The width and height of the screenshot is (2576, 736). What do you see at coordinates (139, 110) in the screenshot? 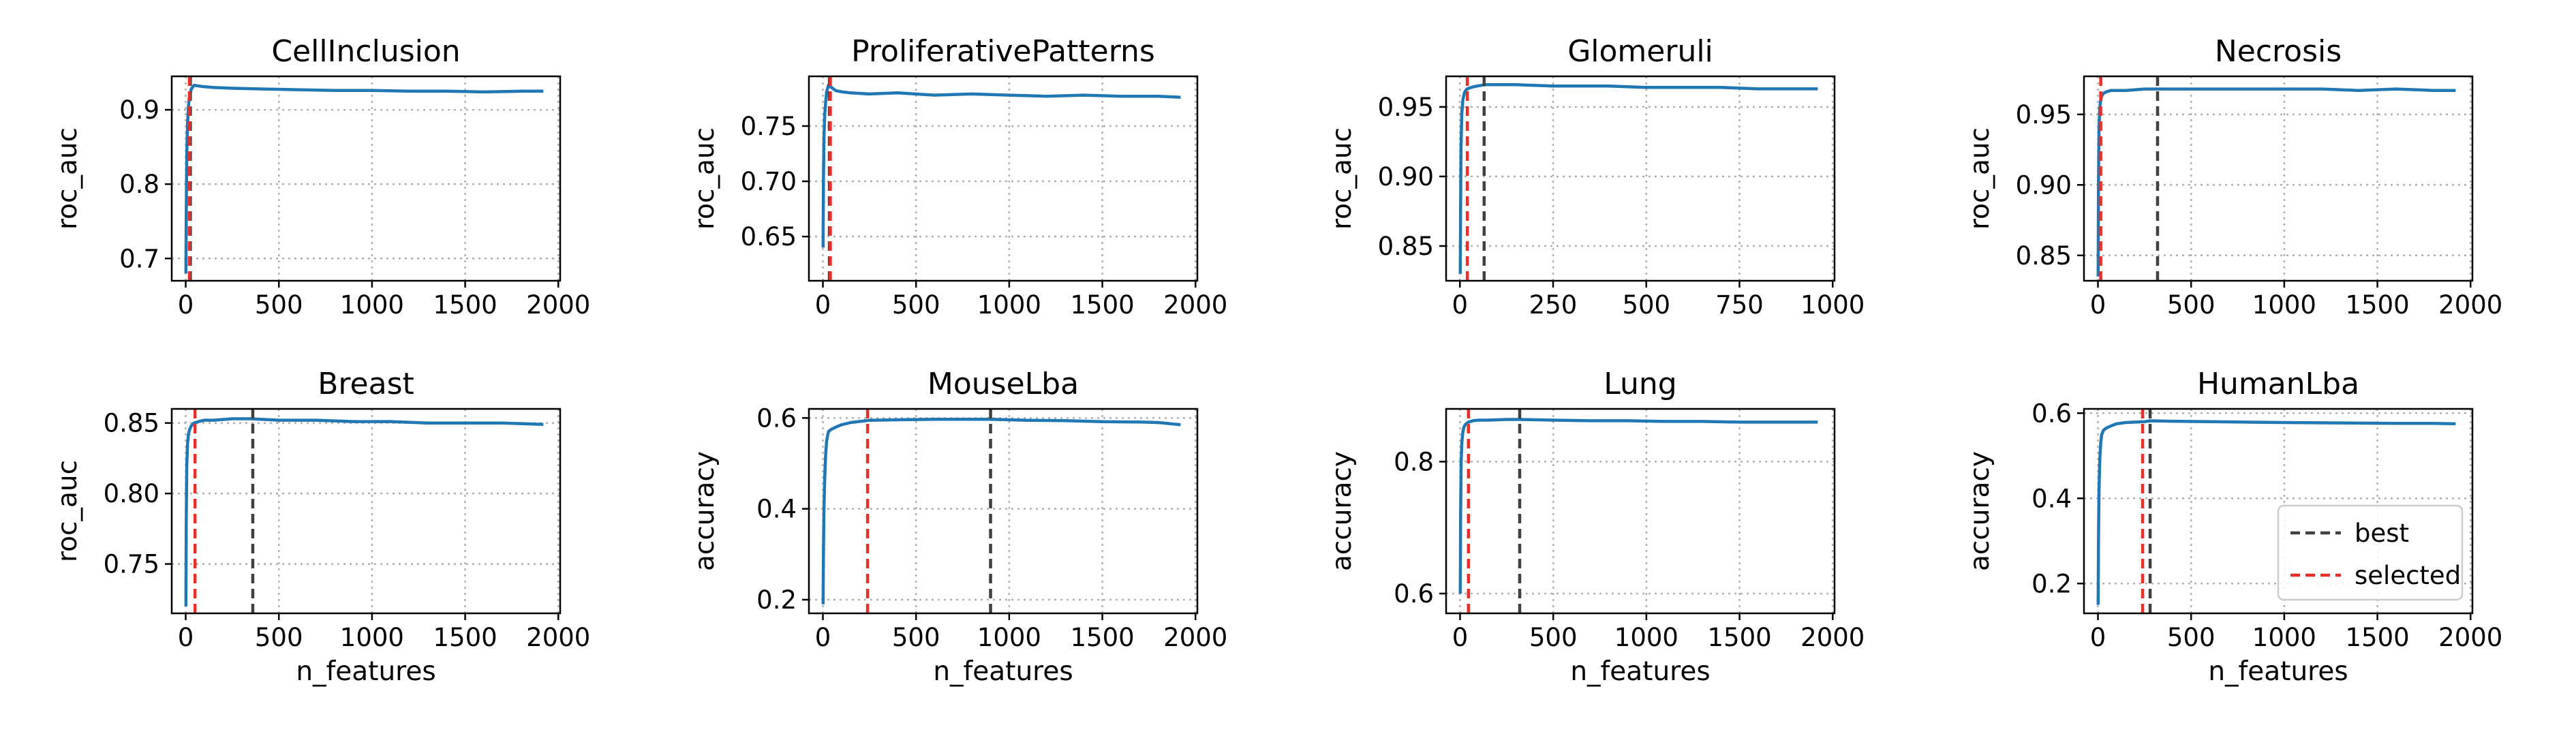
I see `y-tick-label: 0.9` at bounding box center [139, 110].